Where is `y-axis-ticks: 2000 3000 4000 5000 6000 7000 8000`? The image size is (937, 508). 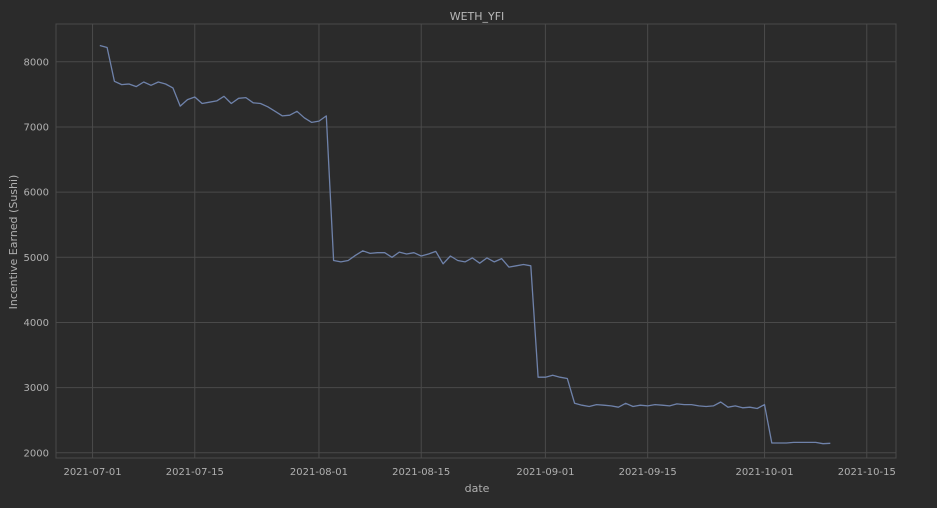 y-axis-ticks: 2000 3000 4000 5000 6000 7000 8000 is located at coordinates (36, 258).